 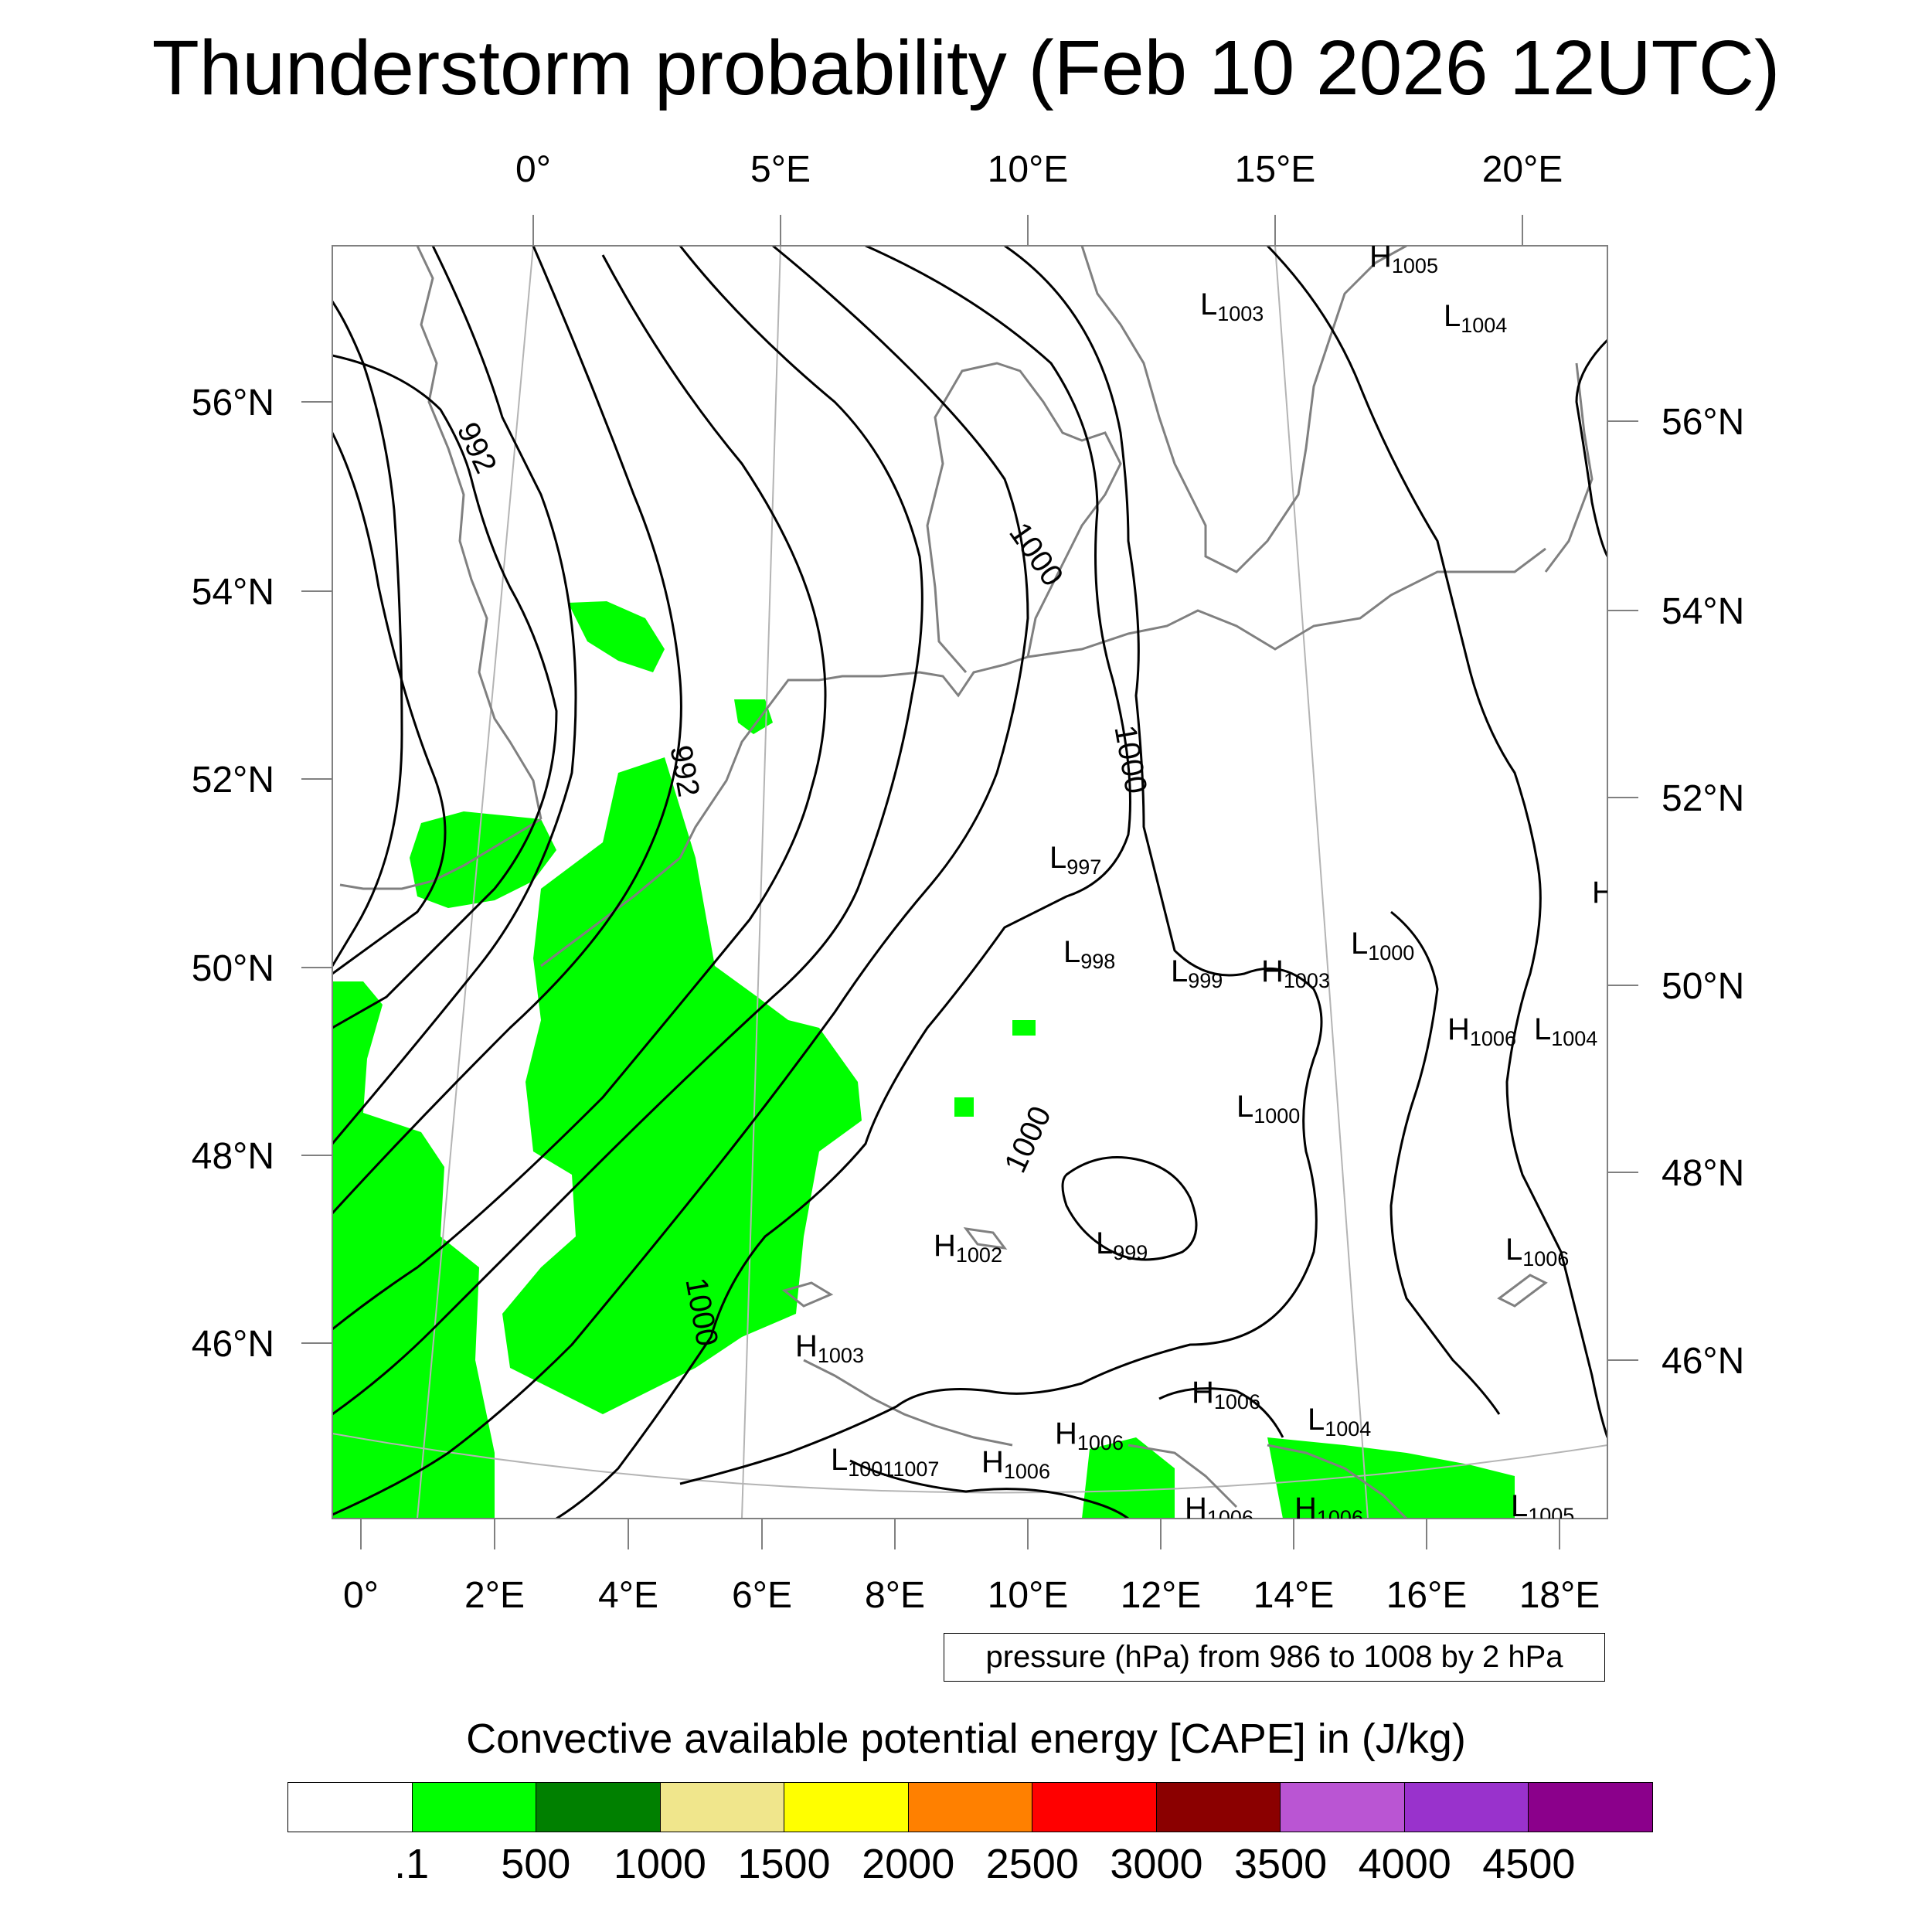 What do you see at coordinates (477, 447) in the screenshot?
I see `isobar-label: 992` at bounding box center [477, 447].